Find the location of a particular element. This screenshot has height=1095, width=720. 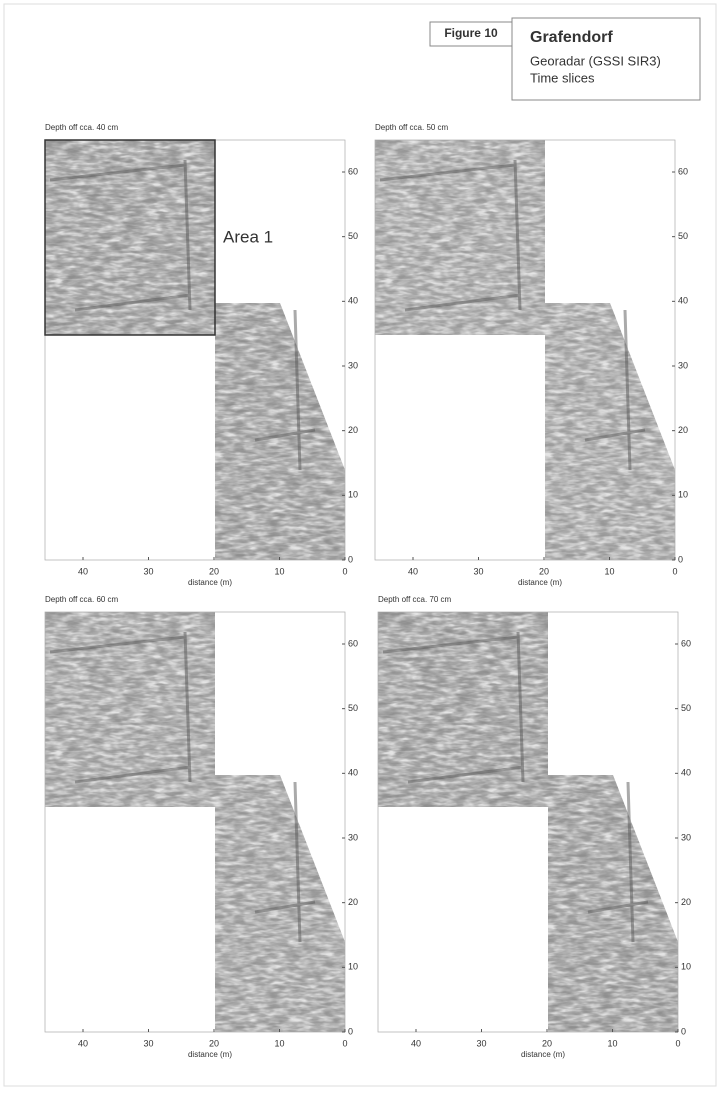

panel-title: Depth off cca. 60 cm is located at coordinates (82, 599).